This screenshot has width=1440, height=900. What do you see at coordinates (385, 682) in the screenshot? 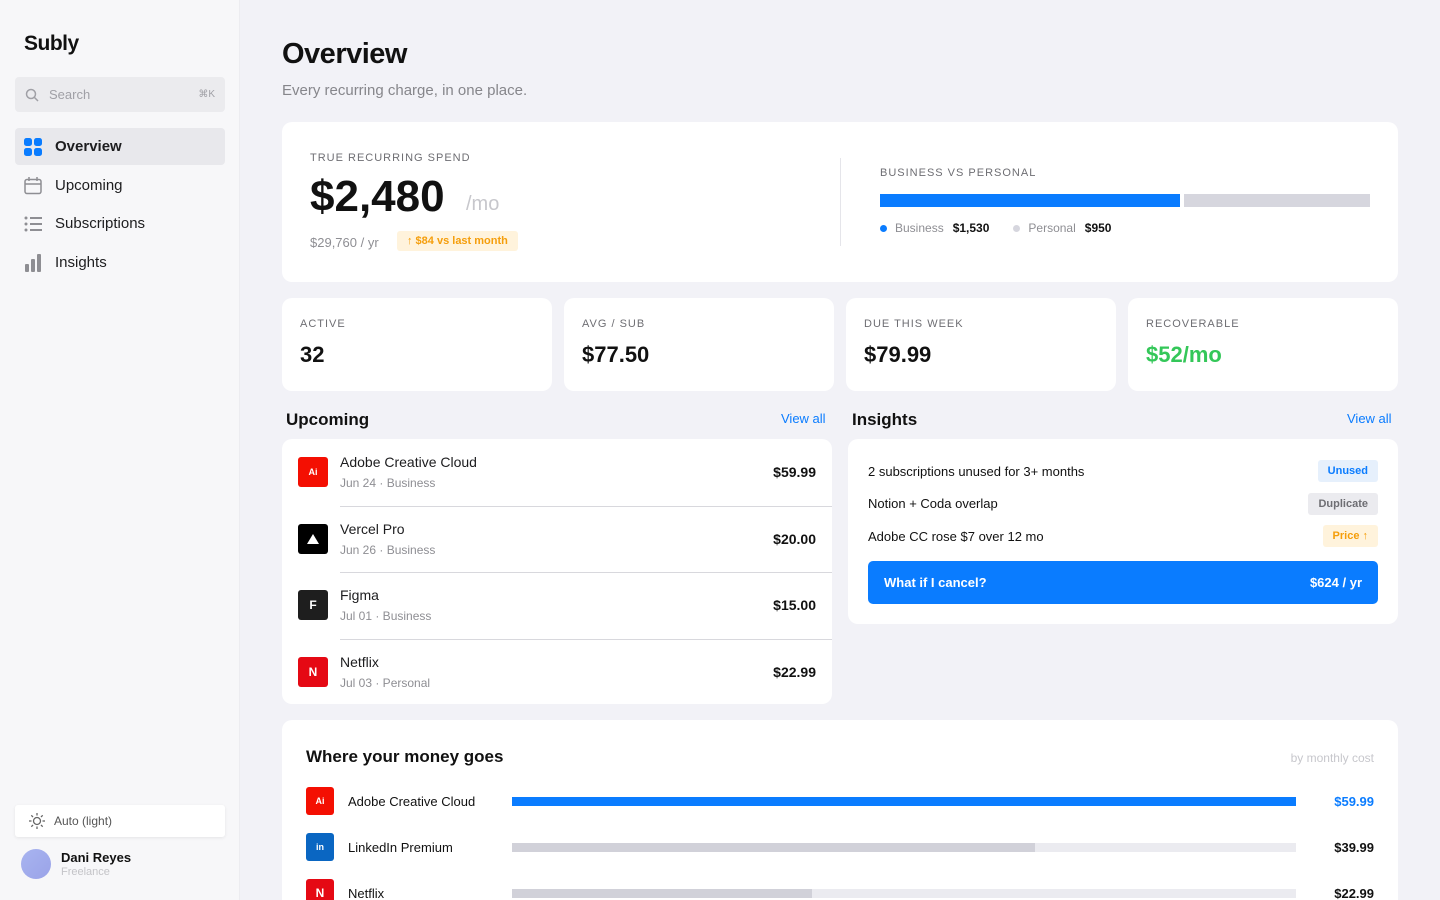
I see `sub-meta: Jul 03 · Personal` at bounding box center [385, 682].